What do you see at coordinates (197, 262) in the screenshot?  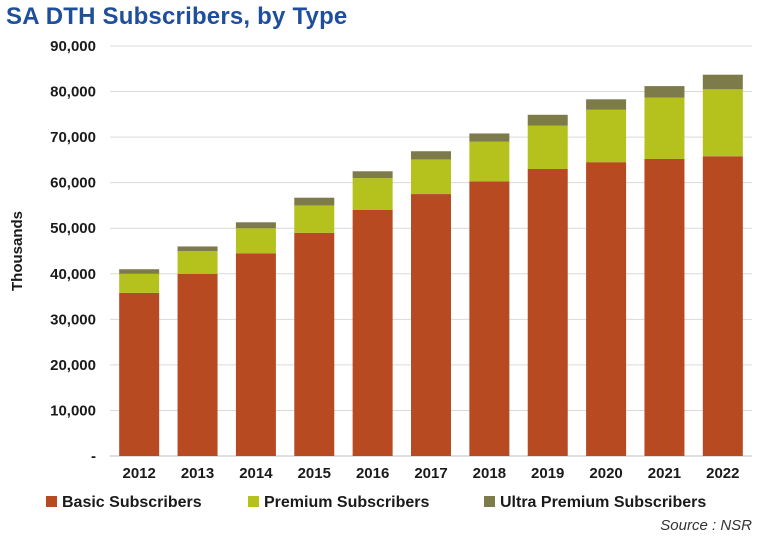 I see `bar-premium-subscribers-2013` at bounding box center [197, 262].